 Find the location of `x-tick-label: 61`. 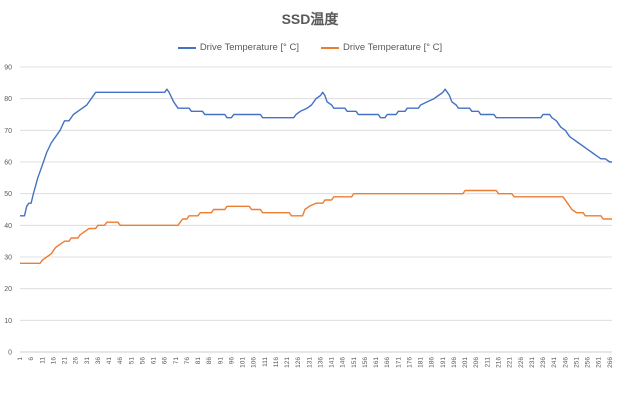

x-tick-label: 61 is located at coordinates (154, 361).